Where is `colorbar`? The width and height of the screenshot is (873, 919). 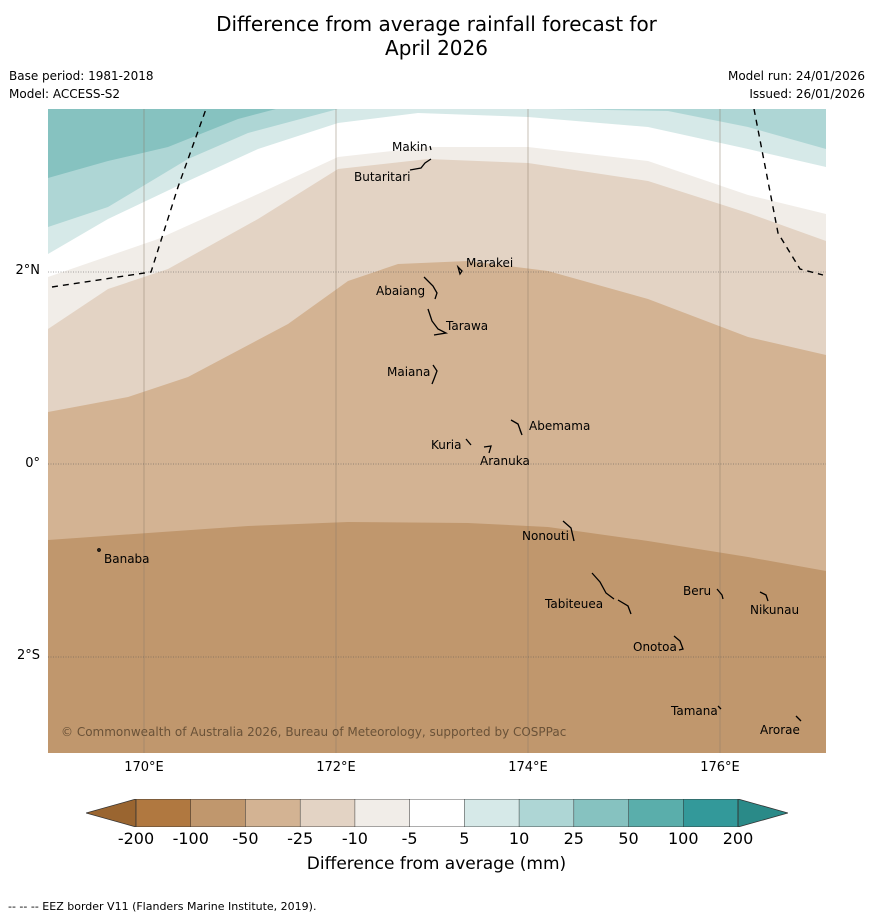 colorbar is located at coordinates (437, 813).